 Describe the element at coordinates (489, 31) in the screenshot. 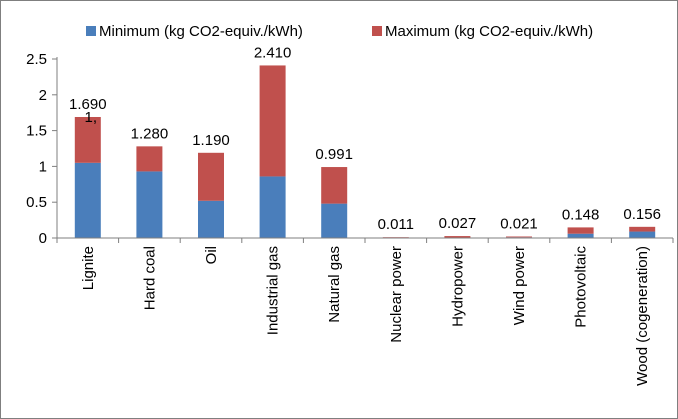

I see `legend-label-maximum: Maximum (kg CO2-equiv./kWh)` at that location.